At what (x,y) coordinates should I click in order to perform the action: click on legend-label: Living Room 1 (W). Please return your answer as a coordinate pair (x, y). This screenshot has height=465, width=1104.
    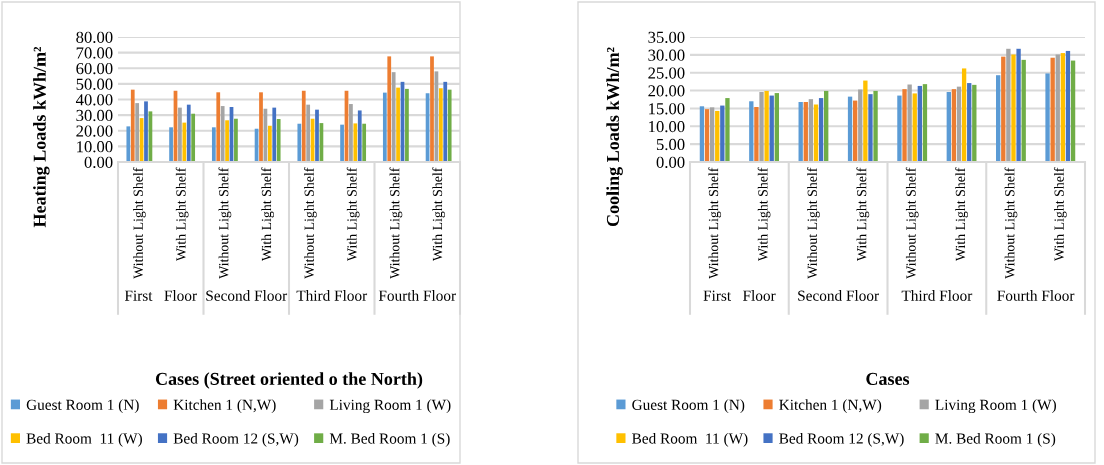
    Looking at the image, I should click on (390, 406).